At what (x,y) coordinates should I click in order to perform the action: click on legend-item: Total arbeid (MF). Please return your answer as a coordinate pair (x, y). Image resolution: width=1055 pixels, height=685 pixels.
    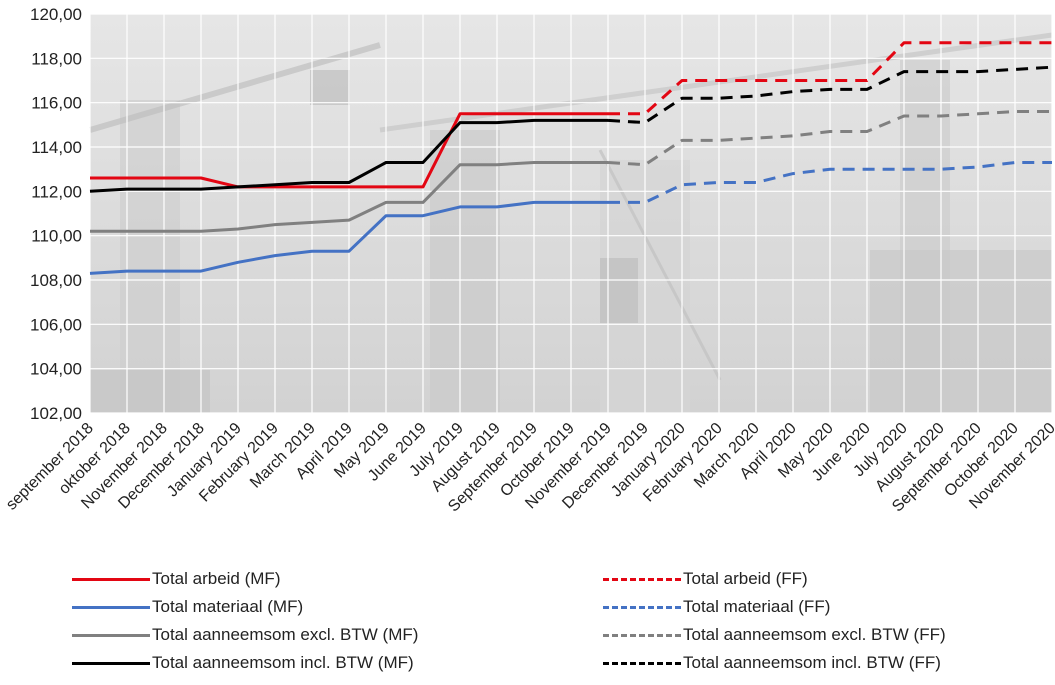
    Looking at the image, I should click on (176, 579).